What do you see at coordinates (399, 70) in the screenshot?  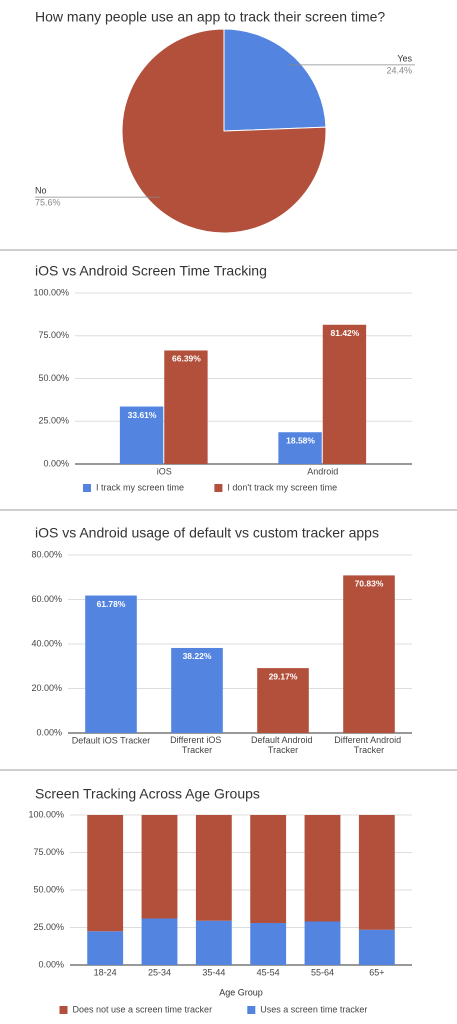 I see `slice-value: 24.4%` at bounding box center [399, 70].